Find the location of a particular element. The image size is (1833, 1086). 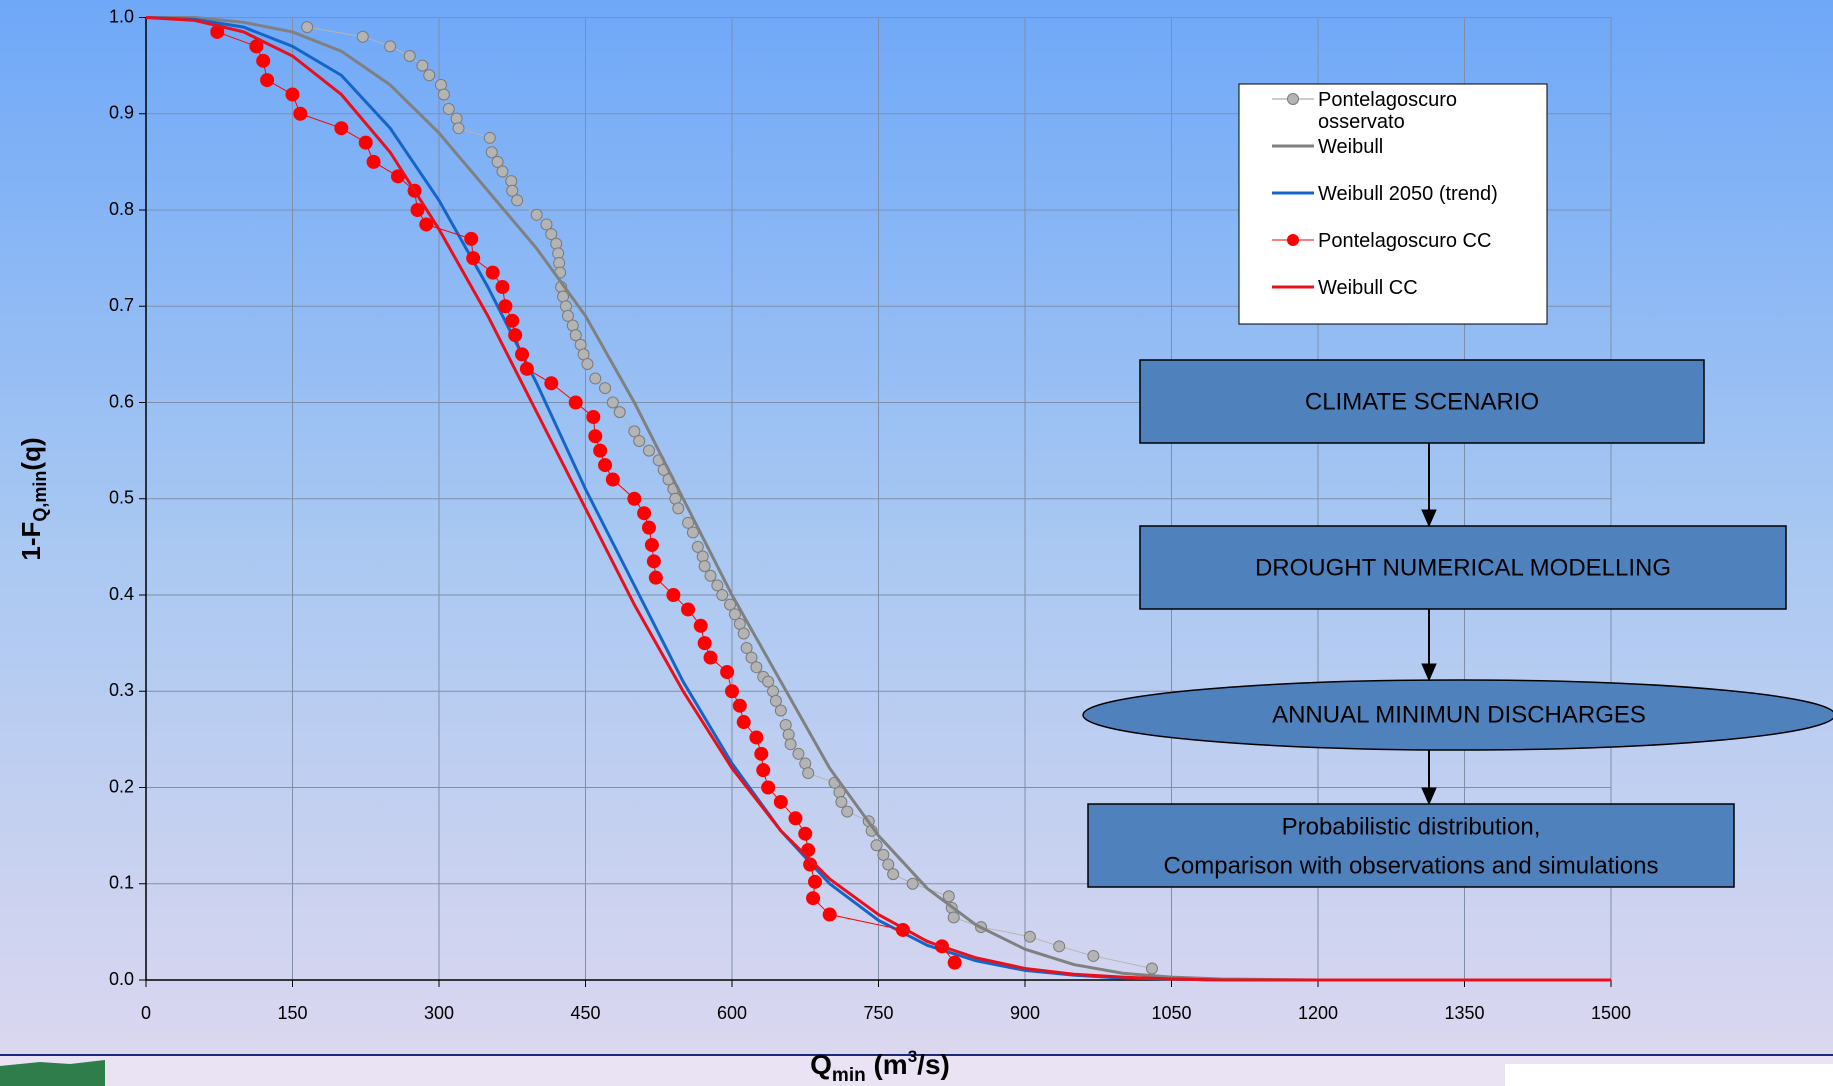

y-tick-label: 0.4 is located at coordinates (121, 594).